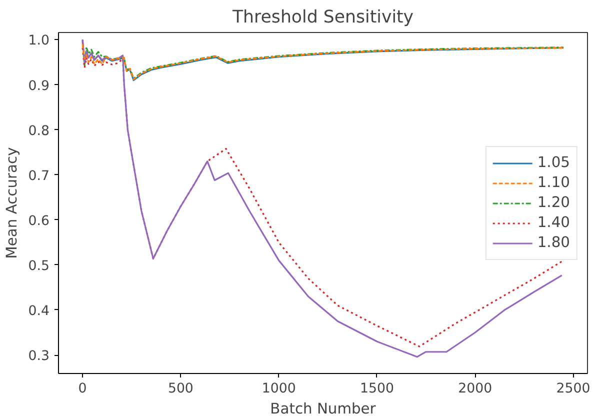 This screenshot has width=597, height=420. I want to click on y-tick-label: 0.7, so click(39, 176).